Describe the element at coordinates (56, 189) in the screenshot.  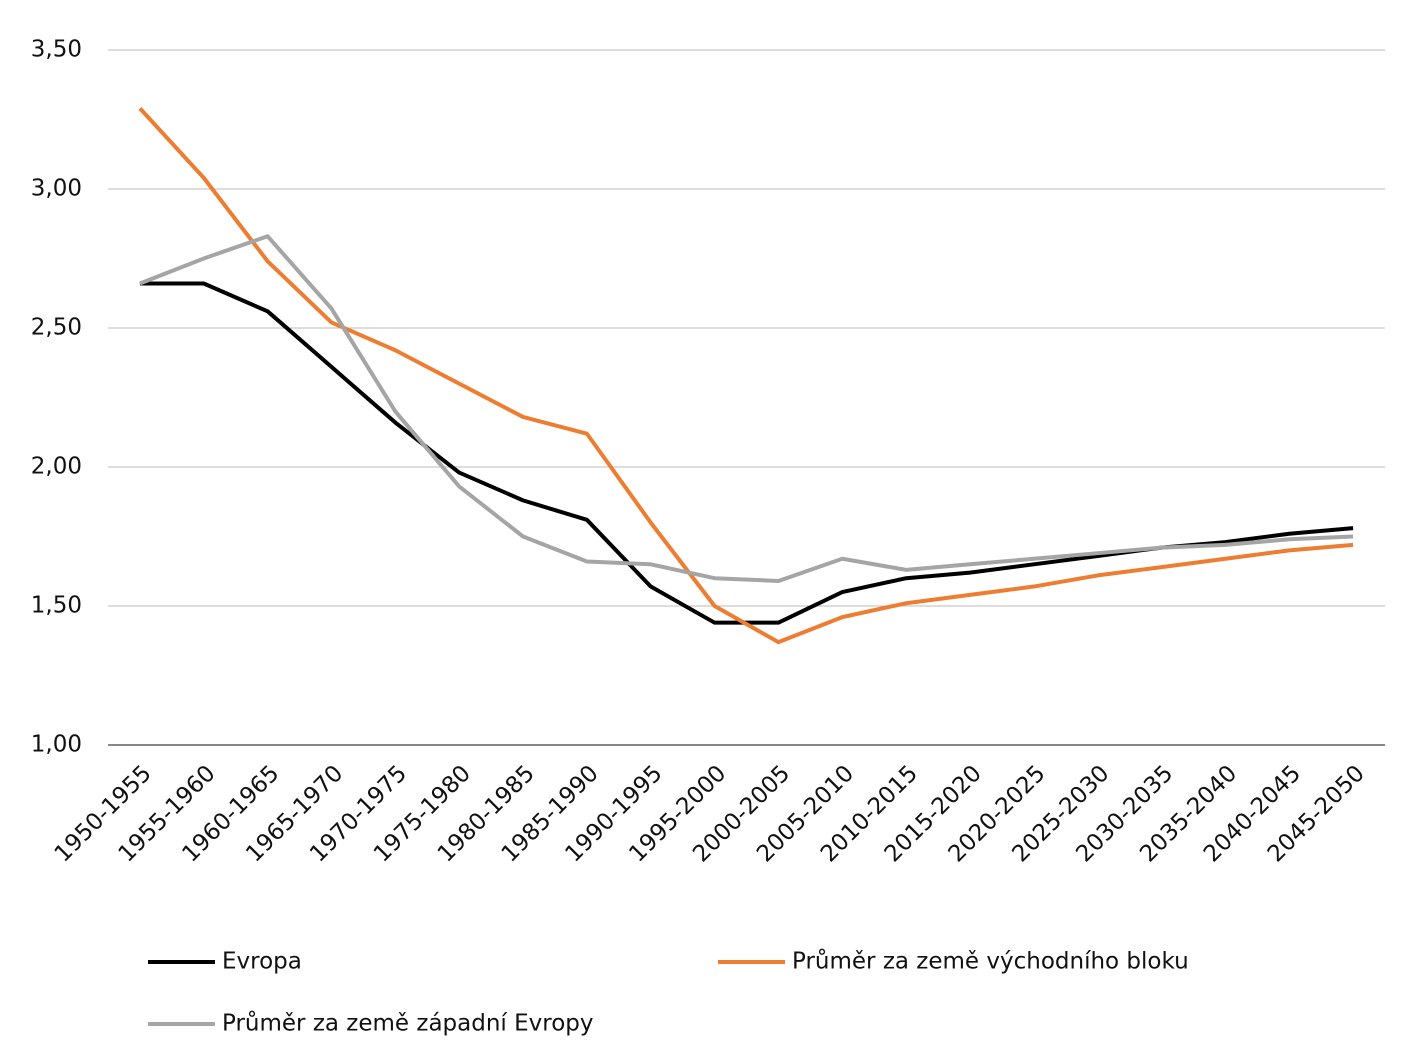
I see `y-tick-label: 3,00` at that location.